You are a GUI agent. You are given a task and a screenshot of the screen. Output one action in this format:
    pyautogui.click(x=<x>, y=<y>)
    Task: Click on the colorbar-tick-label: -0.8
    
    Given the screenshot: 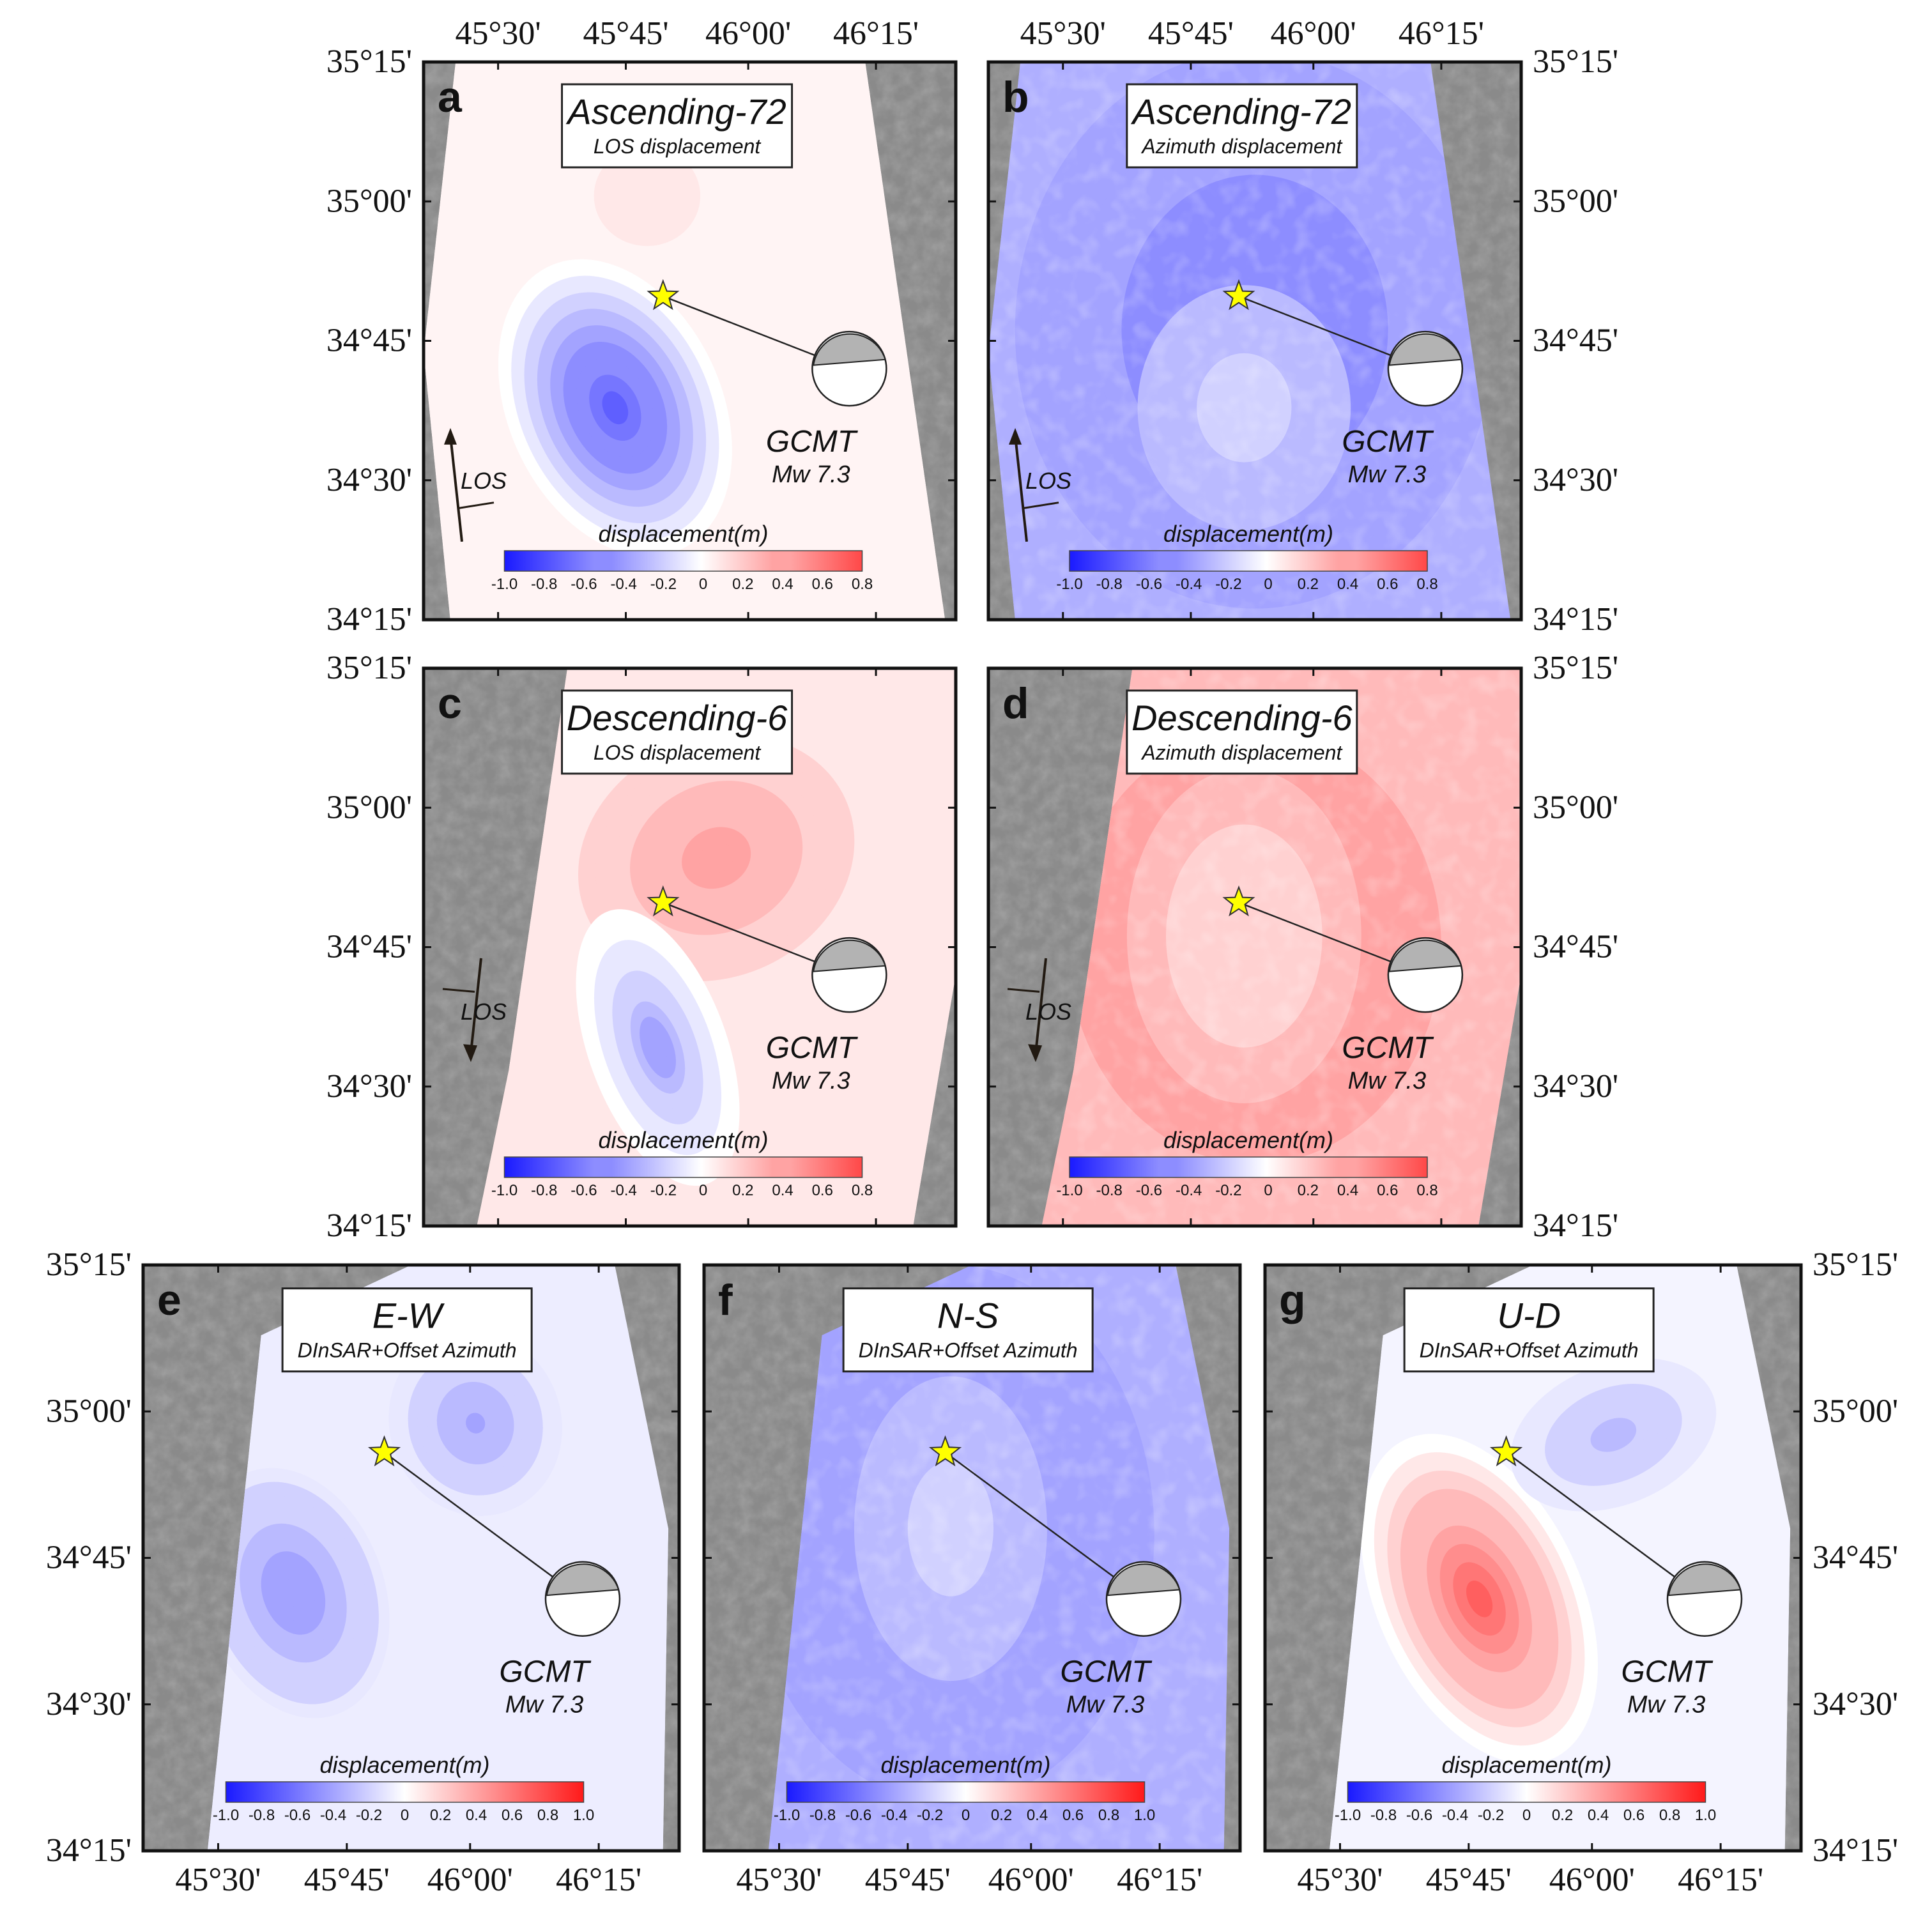 What is the action you would take?
    pyautogui.click(x=1109, y=585)
    